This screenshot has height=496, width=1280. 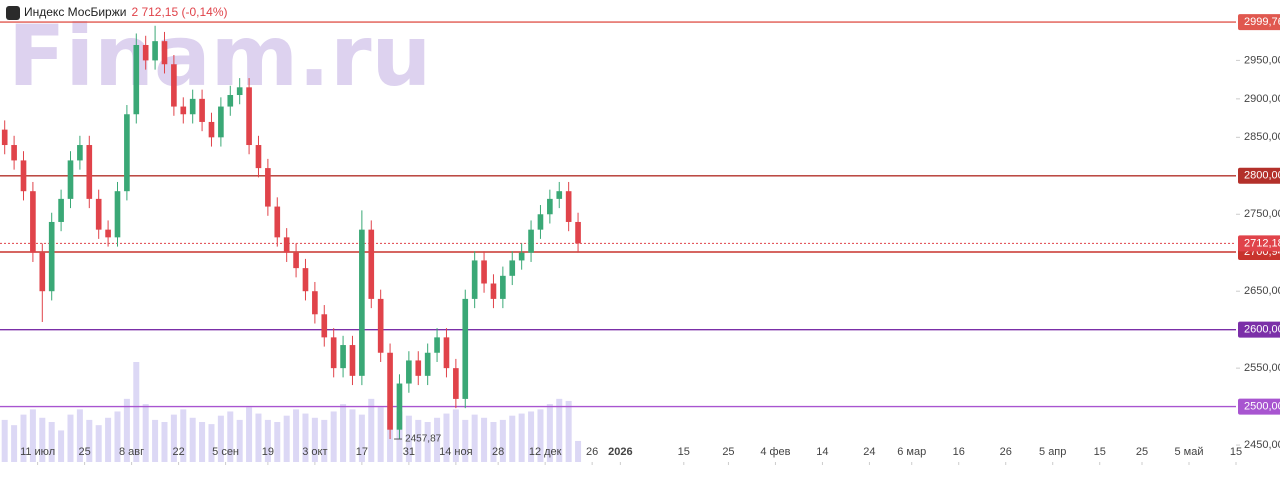 I want to click on x-tick-label: 12 дек, so click(x=545, y=452).